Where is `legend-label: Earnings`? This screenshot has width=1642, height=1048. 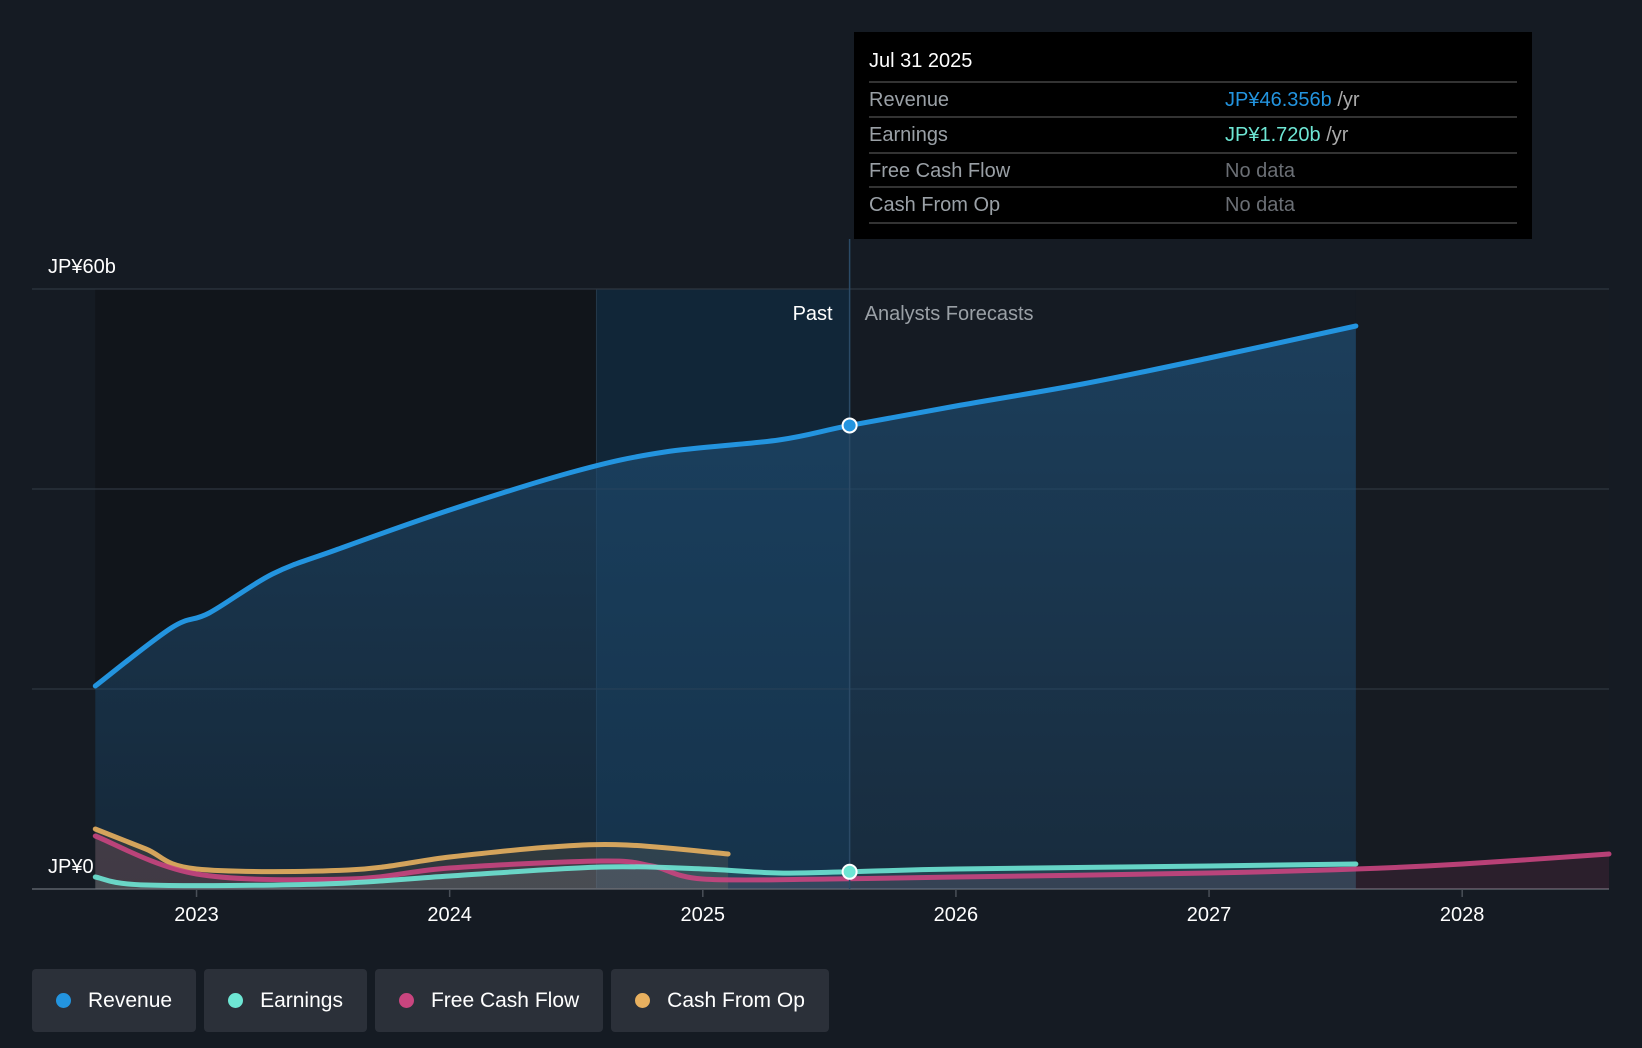 legend-label: Earnings is located at coordinates (301, 1000).